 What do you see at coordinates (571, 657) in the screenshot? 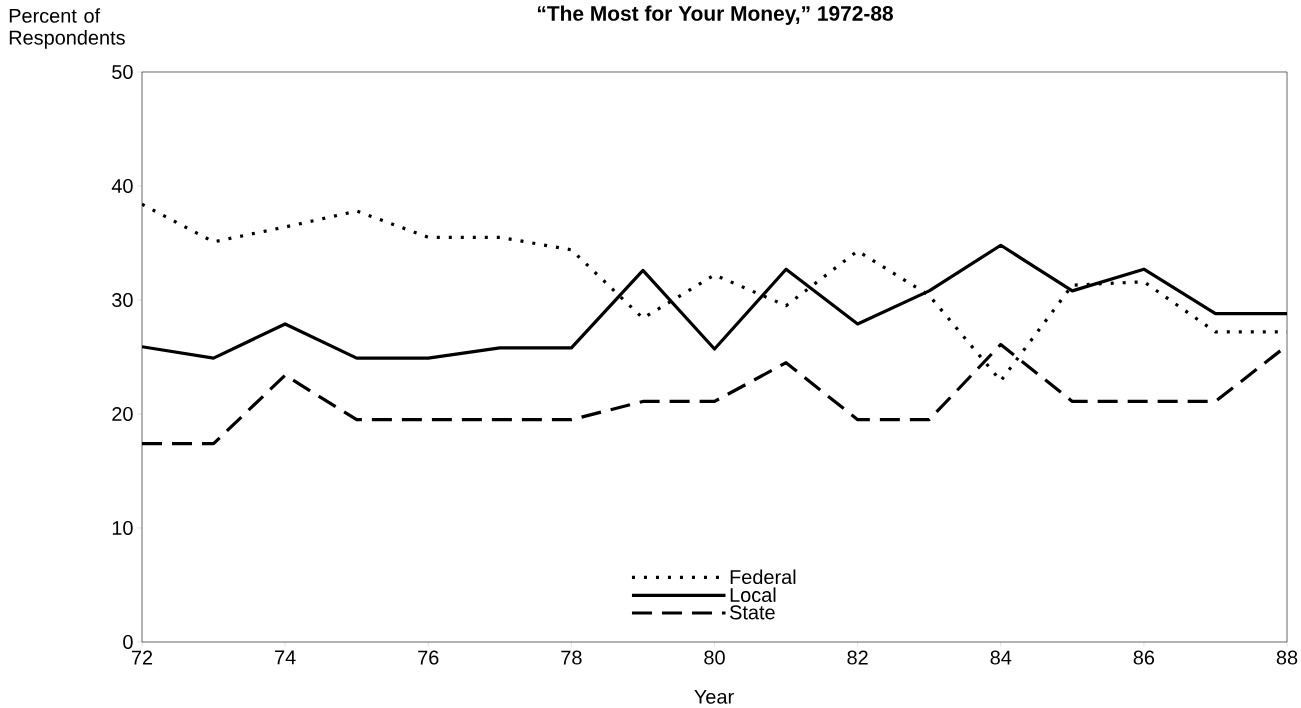
I see `x-tick-label: 78` at bounding box center [571, 657].